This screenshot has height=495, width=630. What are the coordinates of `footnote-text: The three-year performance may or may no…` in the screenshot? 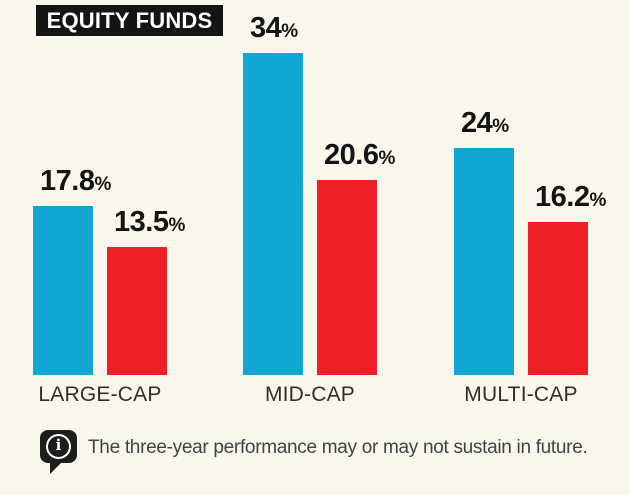 It's located at (338, 447).